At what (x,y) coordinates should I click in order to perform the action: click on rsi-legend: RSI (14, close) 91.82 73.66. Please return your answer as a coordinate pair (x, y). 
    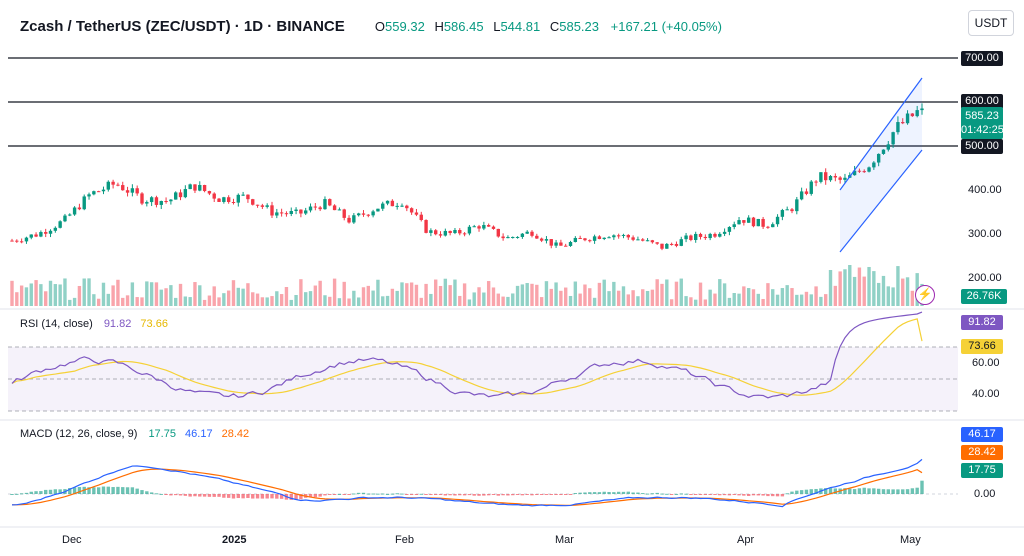
    Looking at the image, I should click on (94, 324).